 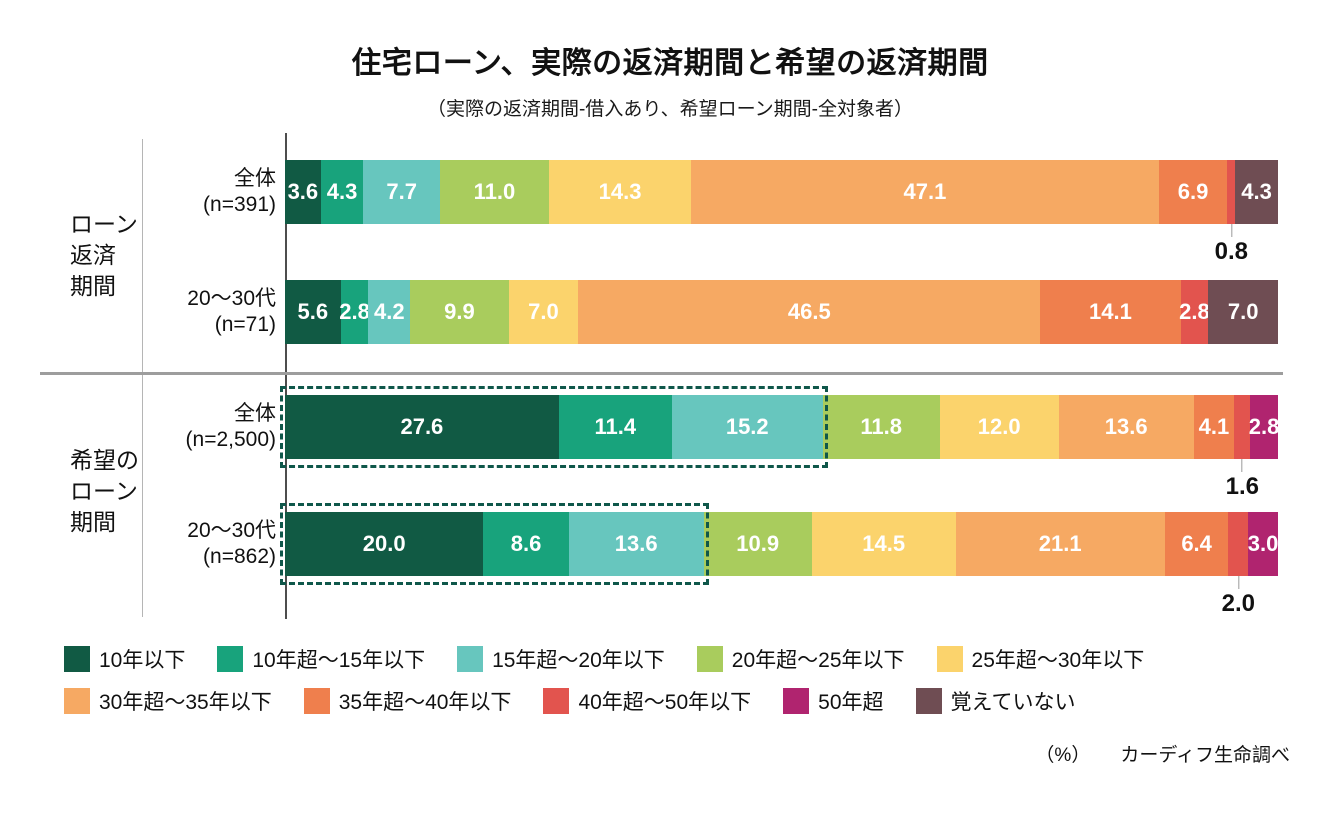 What do you see at coordinates (339, 660) in the screenshot?
I see `legend-label: 10年超〜15年以下` at bounding box center [339, 660].